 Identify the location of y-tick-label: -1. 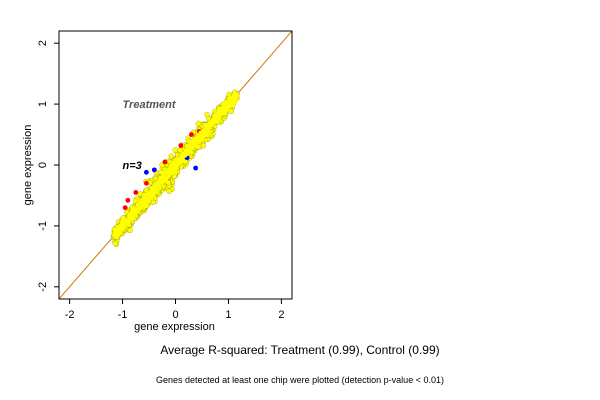
(313, 226).